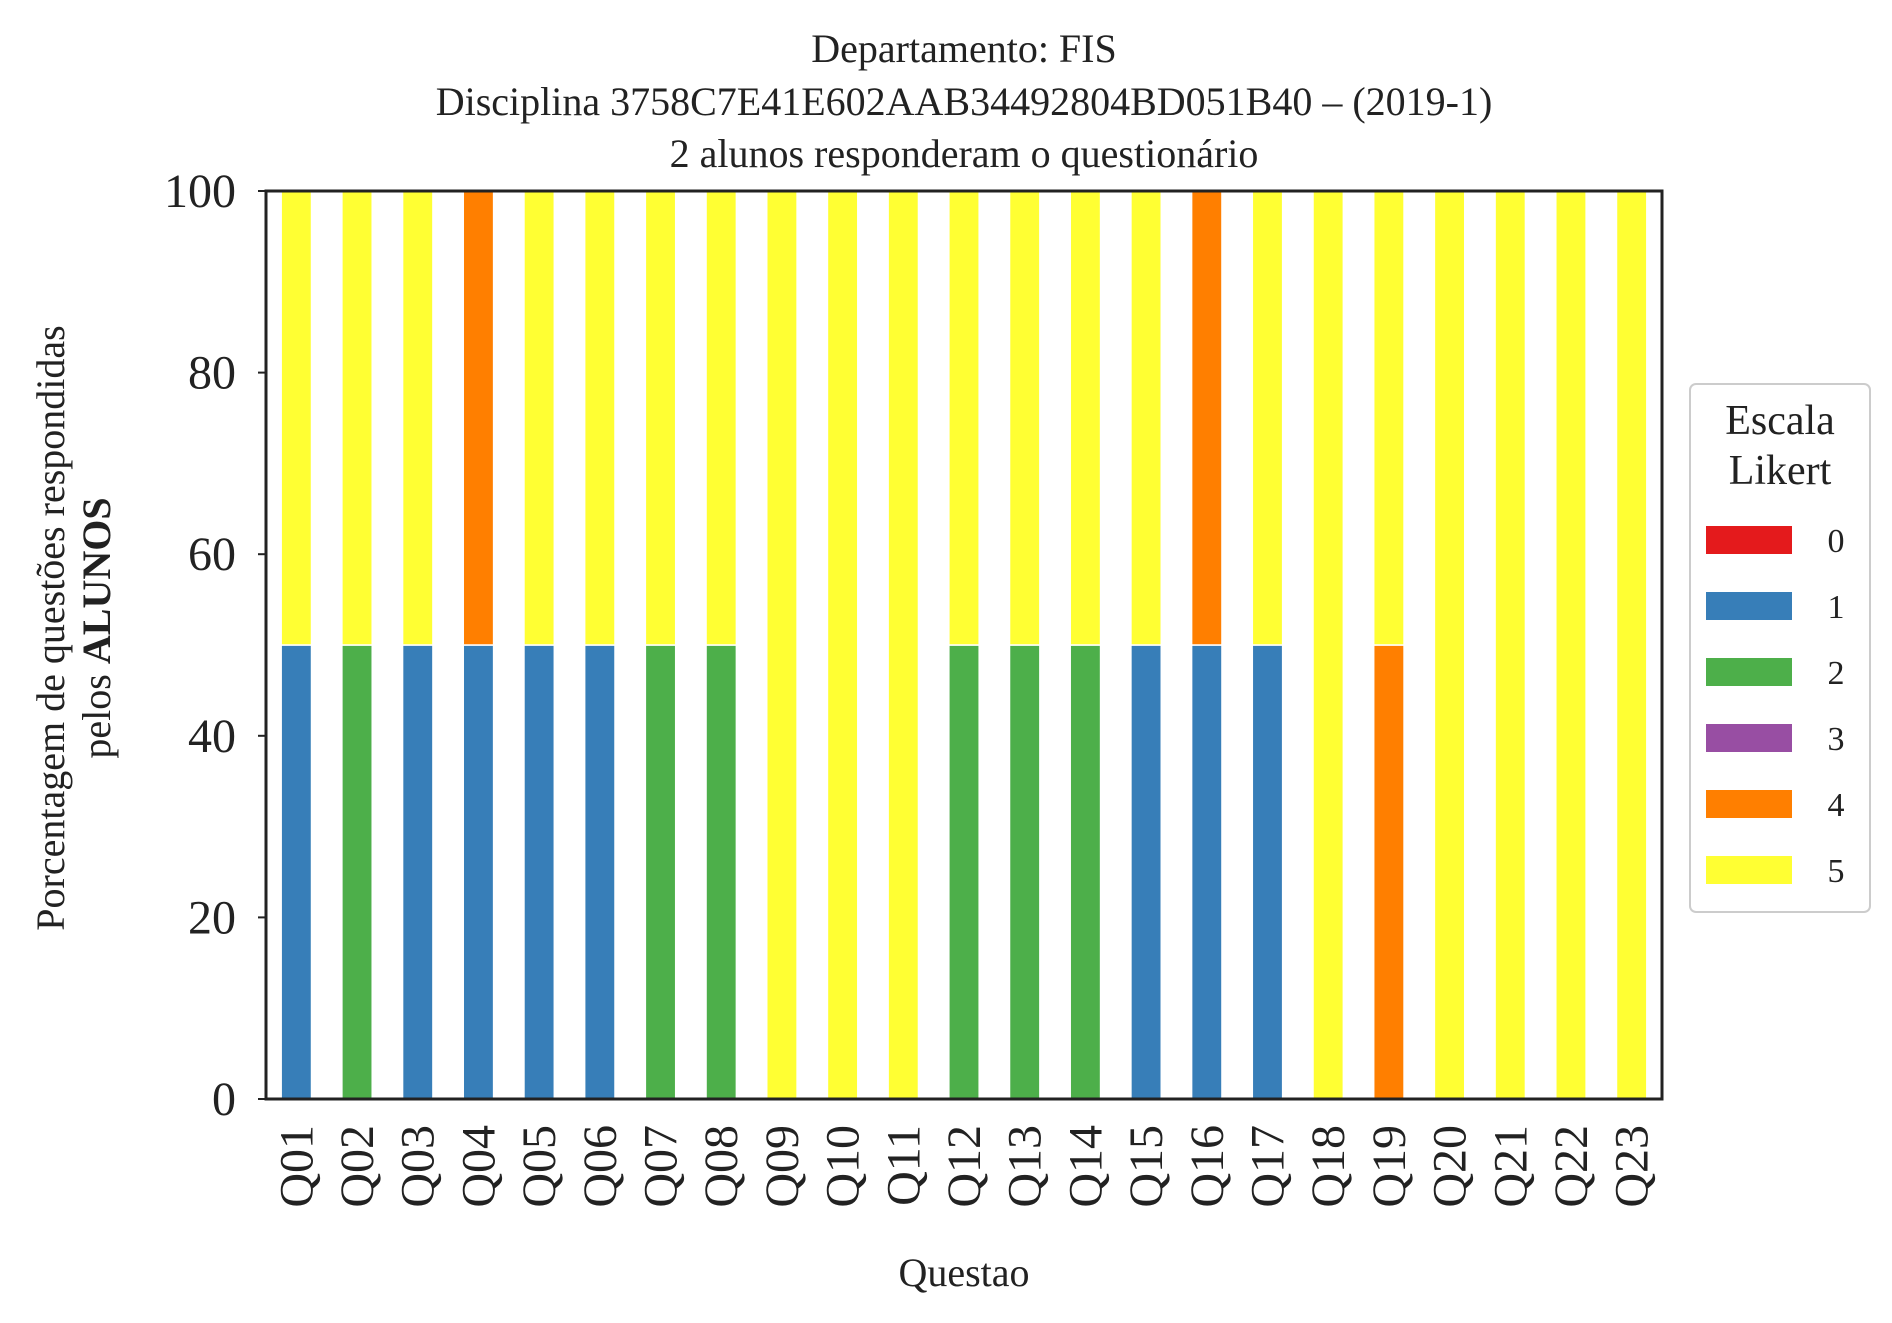 Image resolution: width=1892 pixels, height=1323 pixels. What do you see at coordinates (843, 1166) in the screenshot?
I see `x-tick-label-Q10: Q10` at bounding box center [843, 1166].